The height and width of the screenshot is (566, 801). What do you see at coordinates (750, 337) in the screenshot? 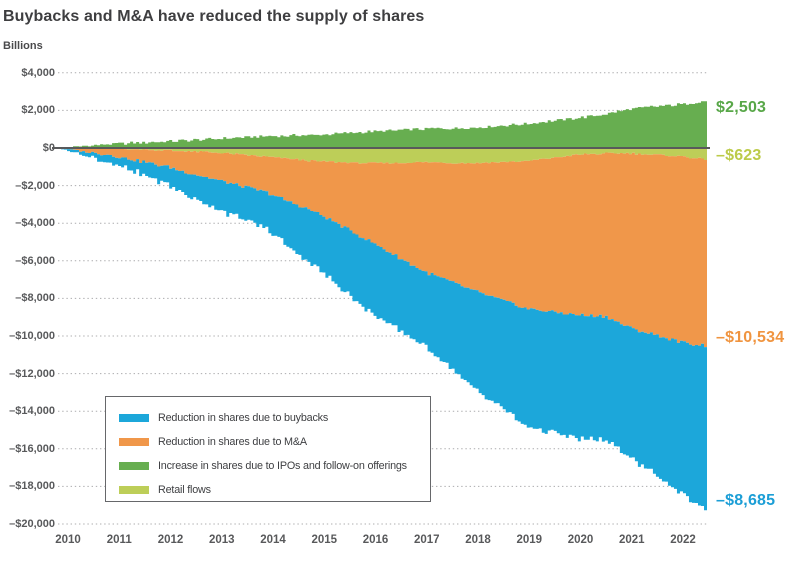
I see `end-label-mna: –$10,534` at bounding box center [750, 337].